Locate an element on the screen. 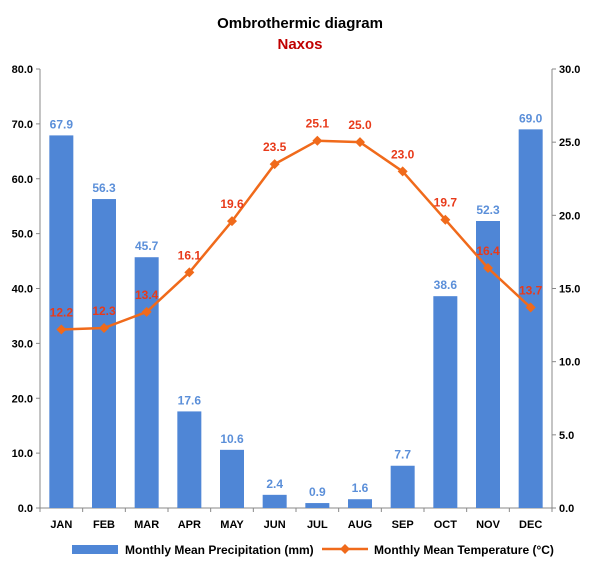 This screenshot has height=572, width=600. temperature-data-label: 12.2 is located at coordinates (62, 312).